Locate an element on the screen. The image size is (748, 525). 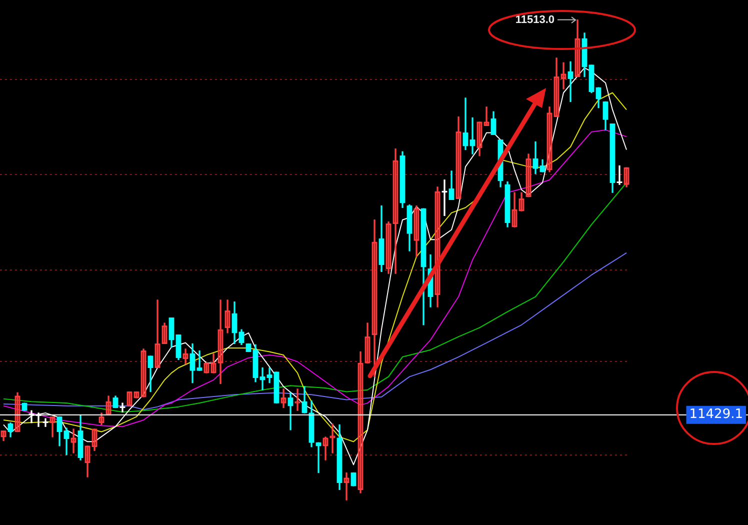
ref-line-label: 11513.0 is located at coordinates (534, 20).